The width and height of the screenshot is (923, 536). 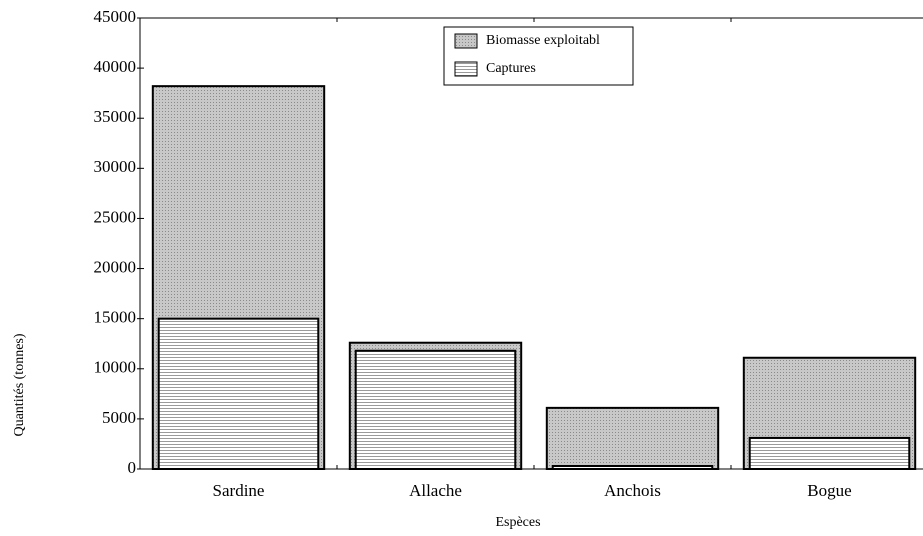 What do you see at coordinates (115, 317) in the screenshot?
I see `y-tick-label: 15000` at bounding box center [115, 317].